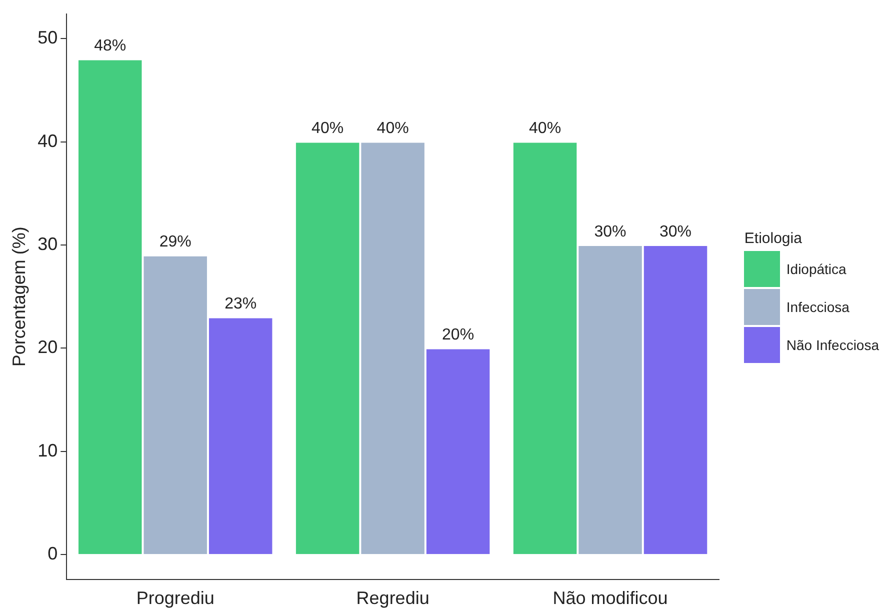  Describe the element at coordinates (816, 269) in the screenshot. I see `text: Idiopática` at that location.